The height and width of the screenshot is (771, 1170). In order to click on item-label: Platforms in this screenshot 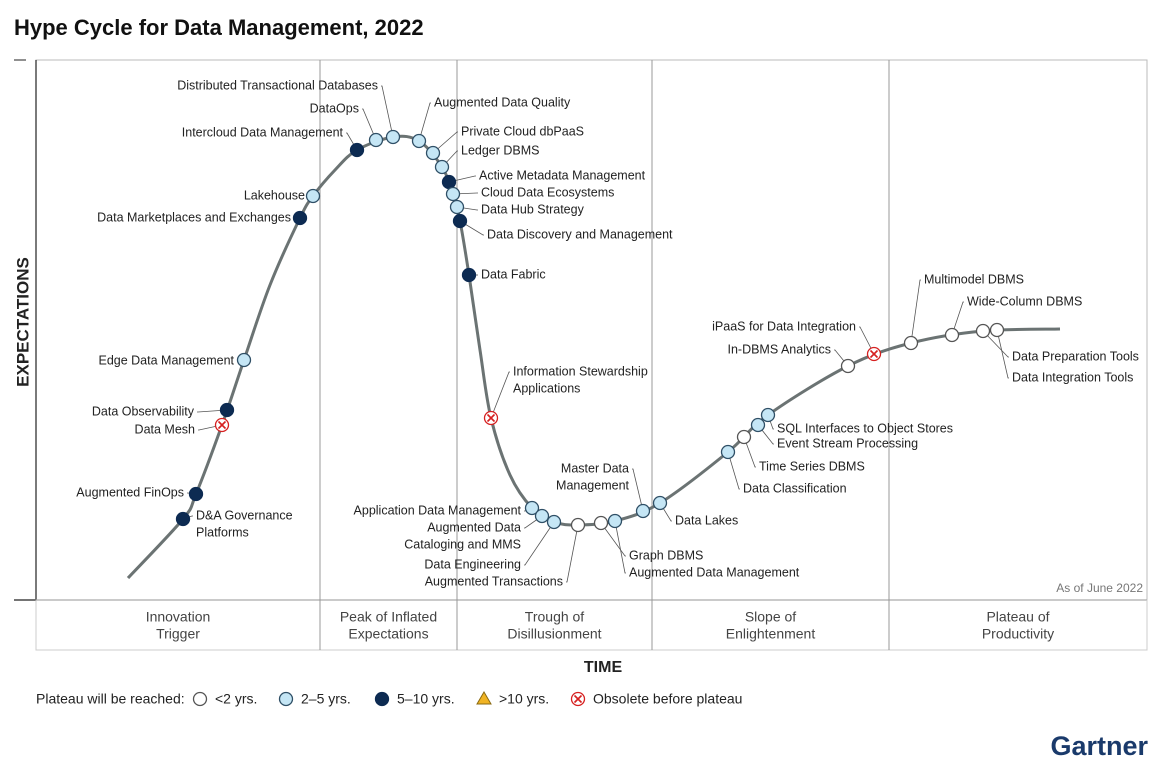, I will do `click(222, 532)`.